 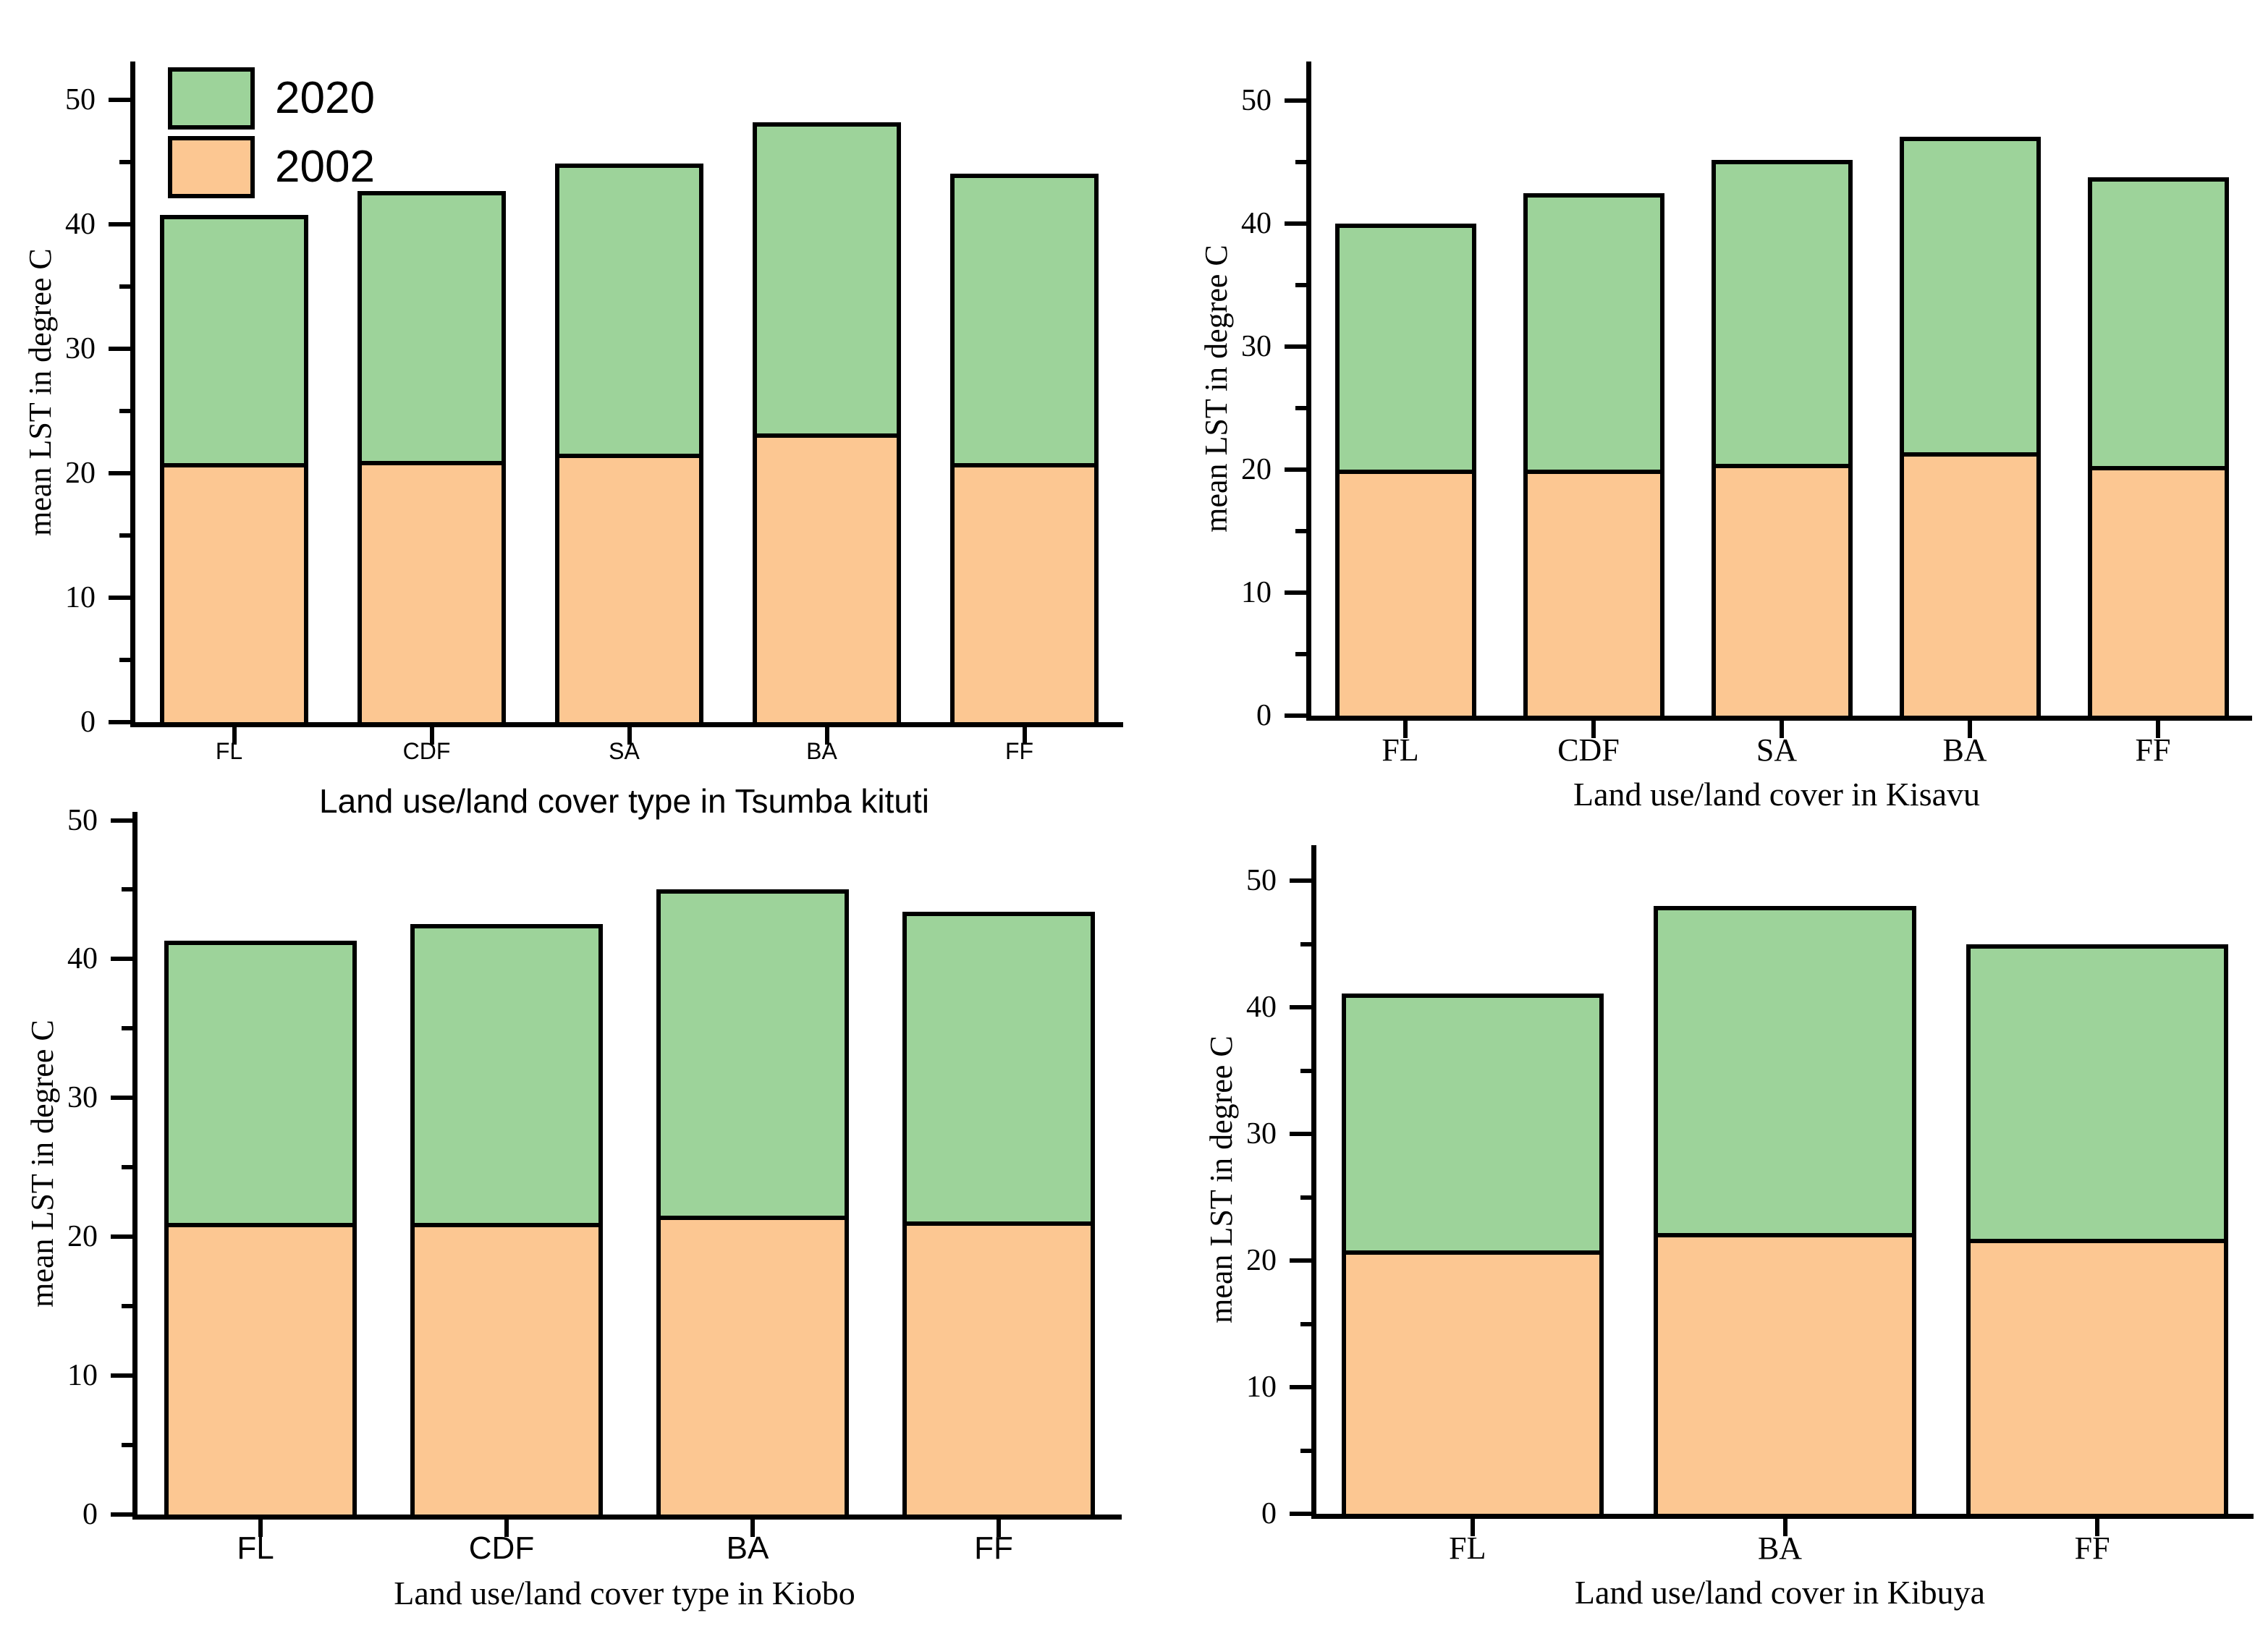 I want to click on y-axis-title-panel-4: mean LST in degree C, so click(x=1221, y=1179).